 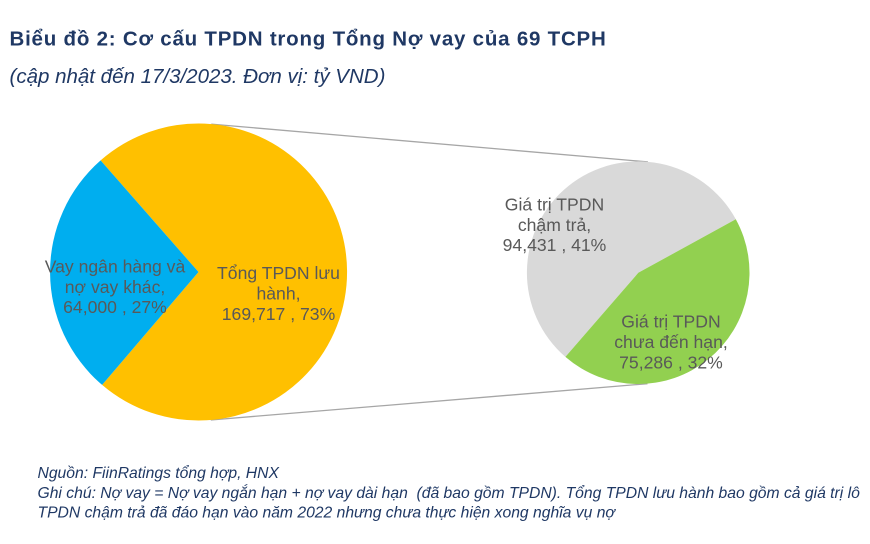 What do you see at coordinates (554, 225) in the screenshot?
I see `svg-text: chậm trả,` at bounding box center [554, 225].